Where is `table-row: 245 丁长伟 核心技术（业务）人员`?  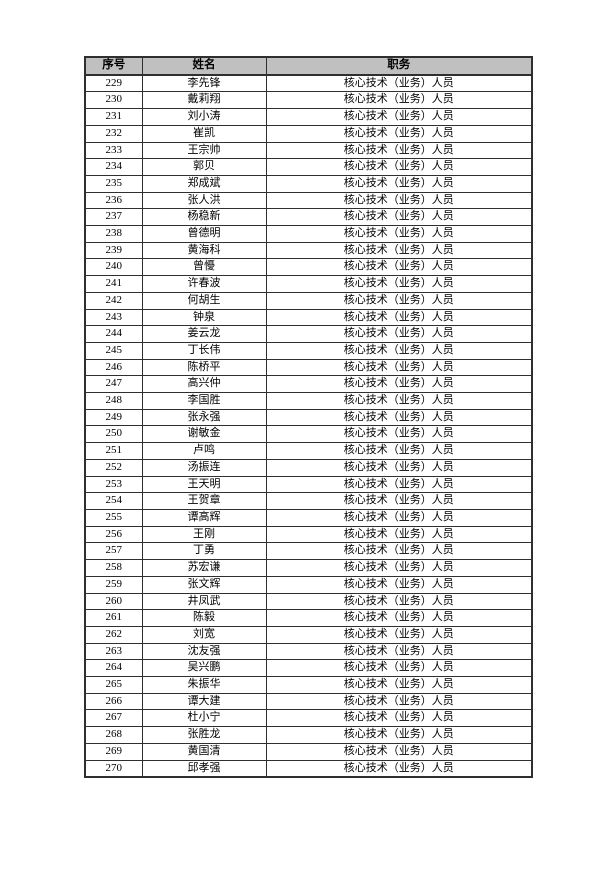 table-row: 245 丁长伟 核心技术（业务）人员 is located at coordinates (308, 350).